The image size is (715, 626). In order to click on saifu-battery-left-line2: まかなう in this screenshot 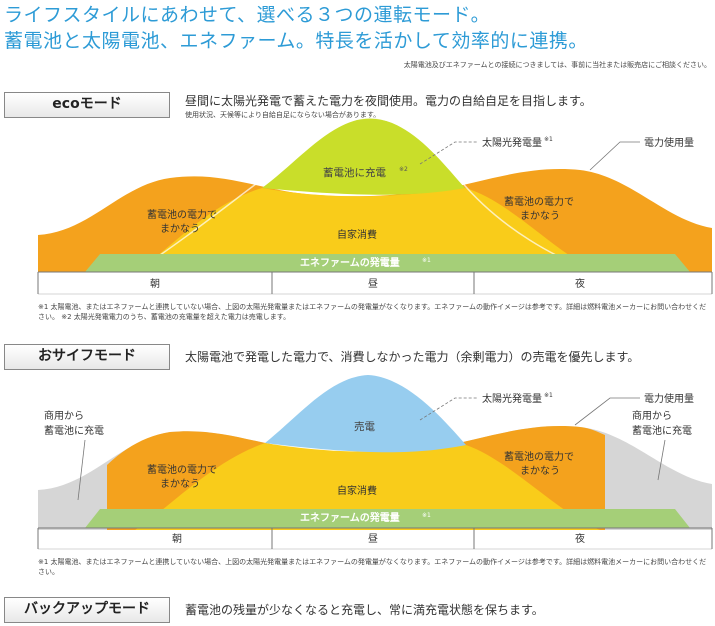, I will do `click(180, 484)`.